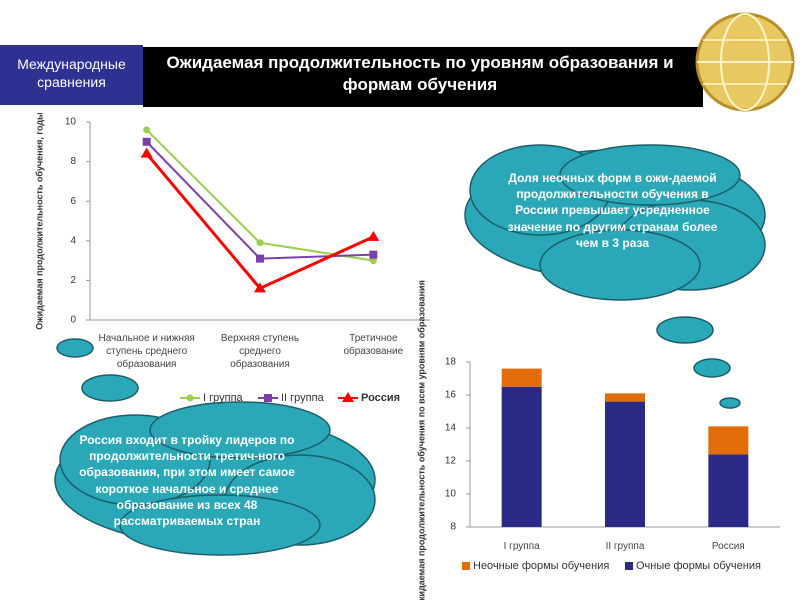  Describe the element at coordinates (451, 395) in the screenshot. I see `y-tick-label: 16` at that location.